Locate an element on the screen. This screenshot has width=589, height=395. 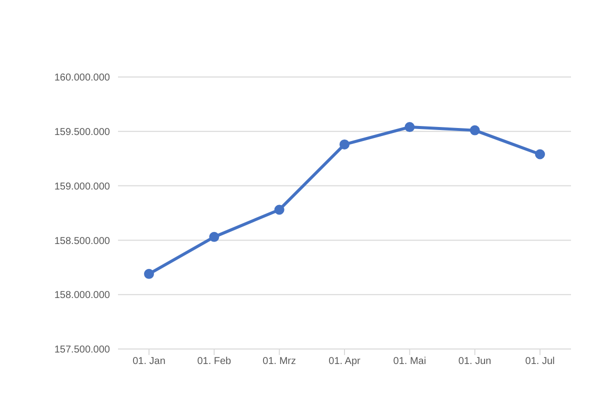
x-tick-label: 01. Mrz is located at coordinates (279, 362).